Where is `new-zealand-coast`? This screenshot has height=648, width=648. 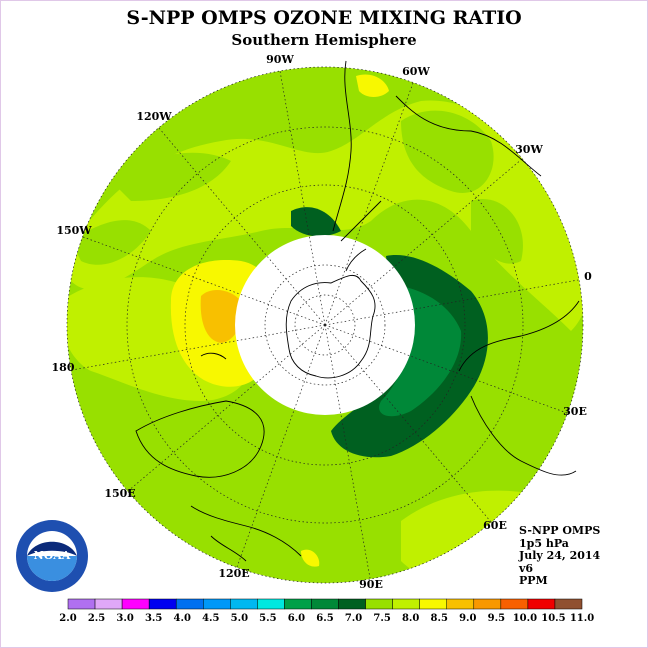
new-zealand-coast is located at coordinates (213, 356).